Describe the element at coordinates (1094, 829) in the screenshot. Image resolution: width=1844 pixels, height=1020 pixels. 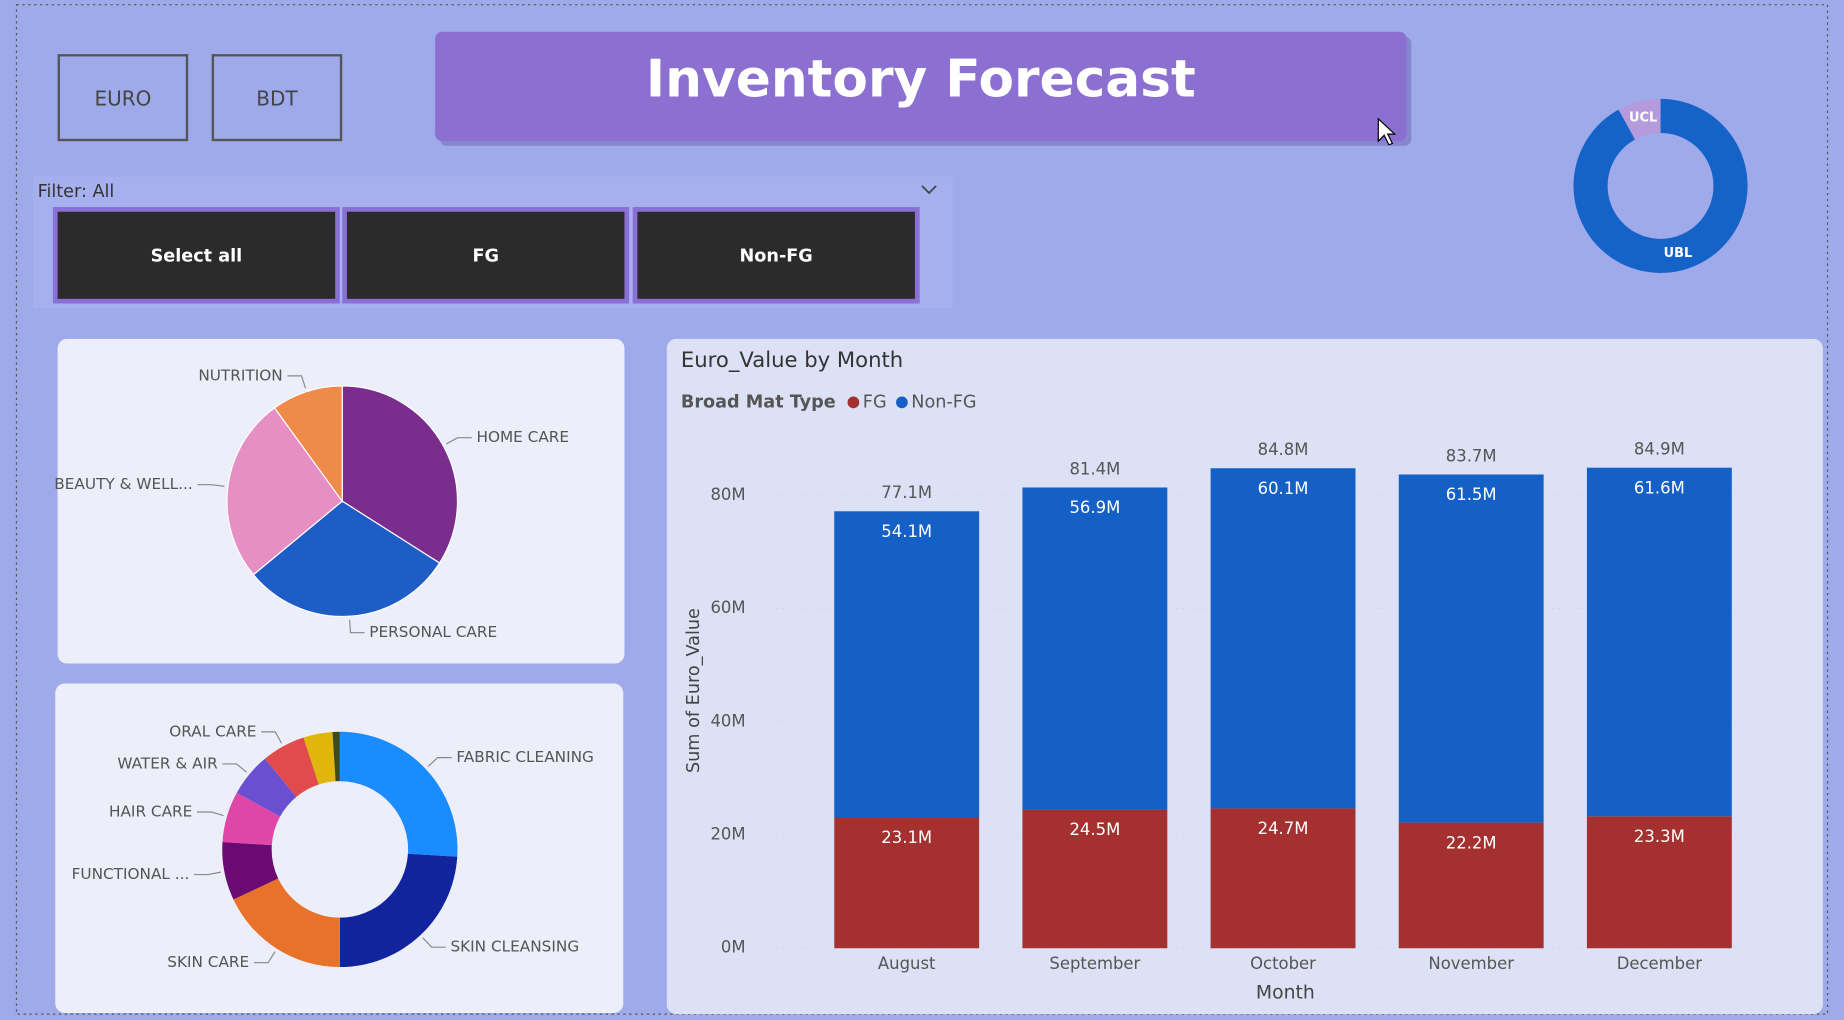
I see `data-label: 24.5M` at that location.